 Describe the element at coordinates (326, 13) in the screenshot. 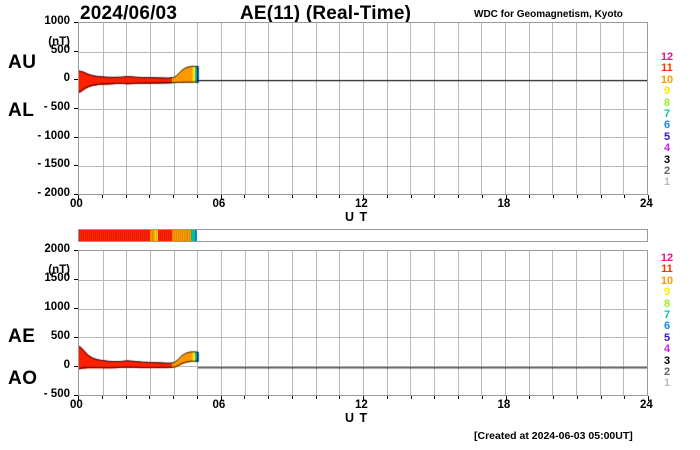

I see `page-title: AE(11) (Real-Time)` at that location.